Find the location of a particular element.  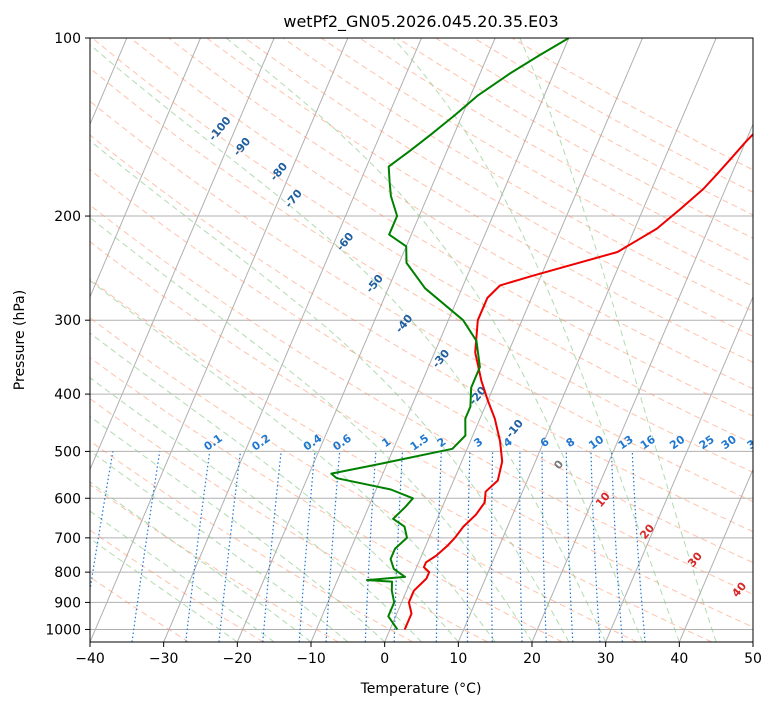

x-tick-label: 0 is located at coordinates (384, 659).